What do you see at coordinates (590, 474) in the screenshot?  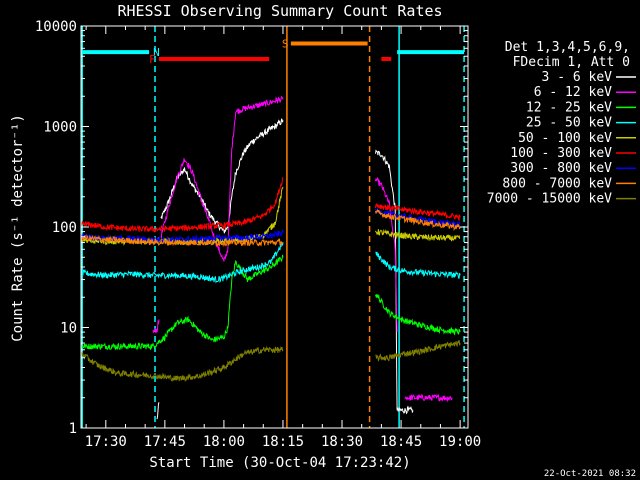 I see `timestamp: 22-Oct-2021 08:32` at bounding box center [590, 474].